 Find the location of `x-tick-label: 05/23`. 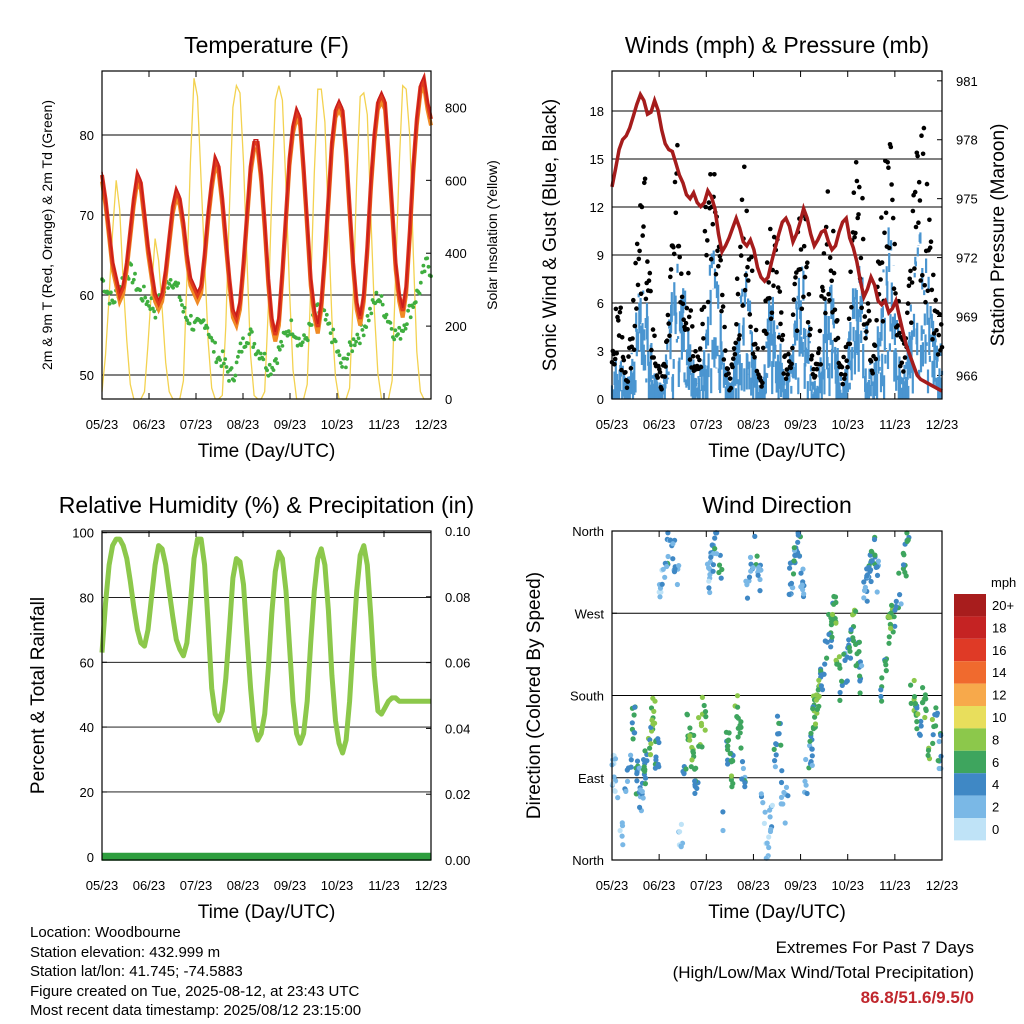

x-tick-label: 05/23 is located at coordinates (612, 885).